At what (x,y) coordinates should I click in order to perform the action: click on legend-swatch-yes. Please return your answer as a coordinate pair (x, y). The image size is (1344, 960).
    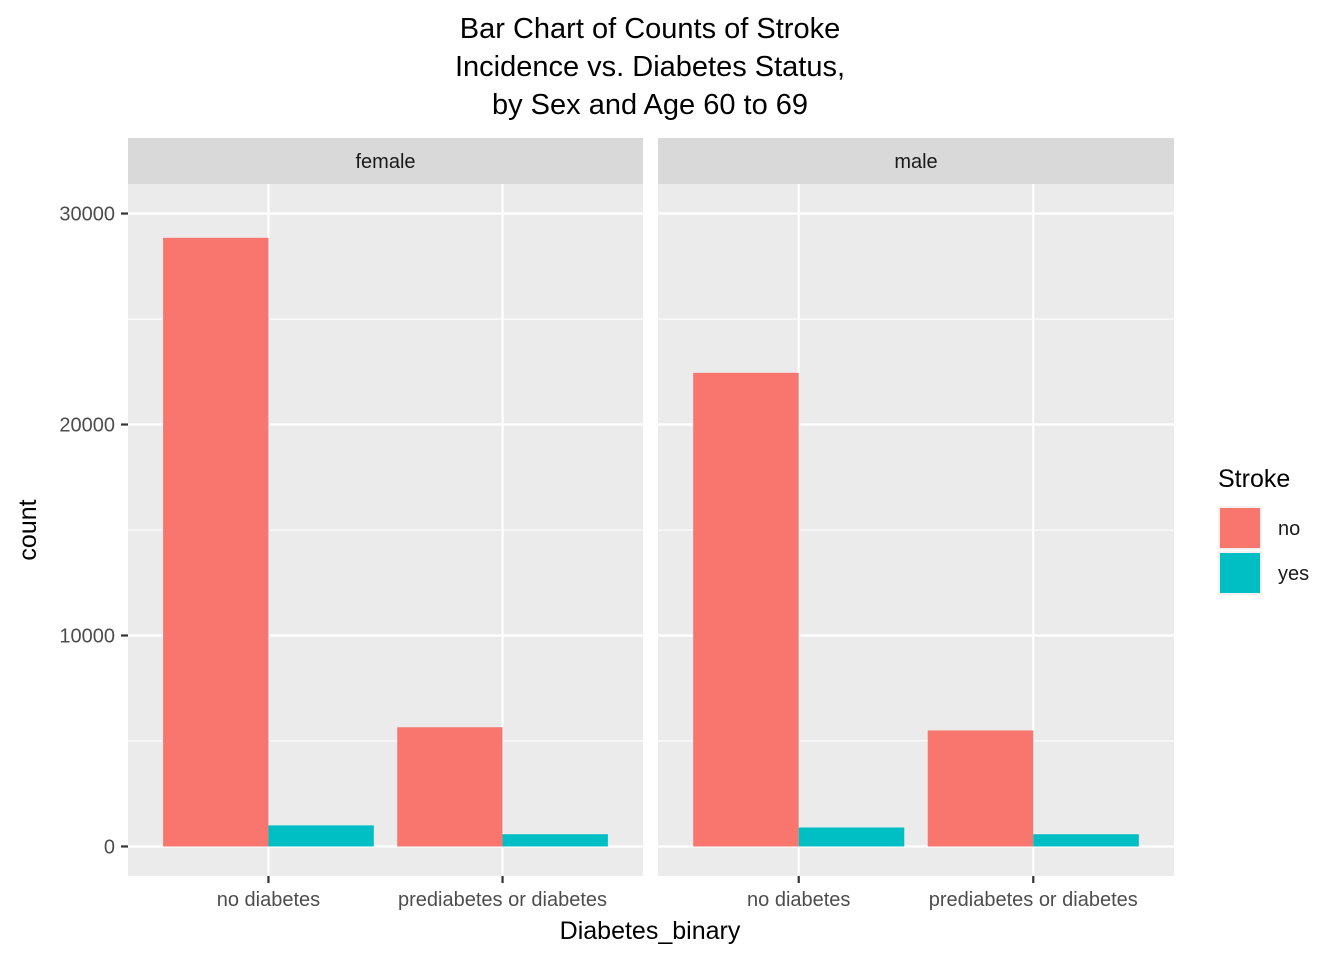
    Looking at the image, I should click on (1240, 573).